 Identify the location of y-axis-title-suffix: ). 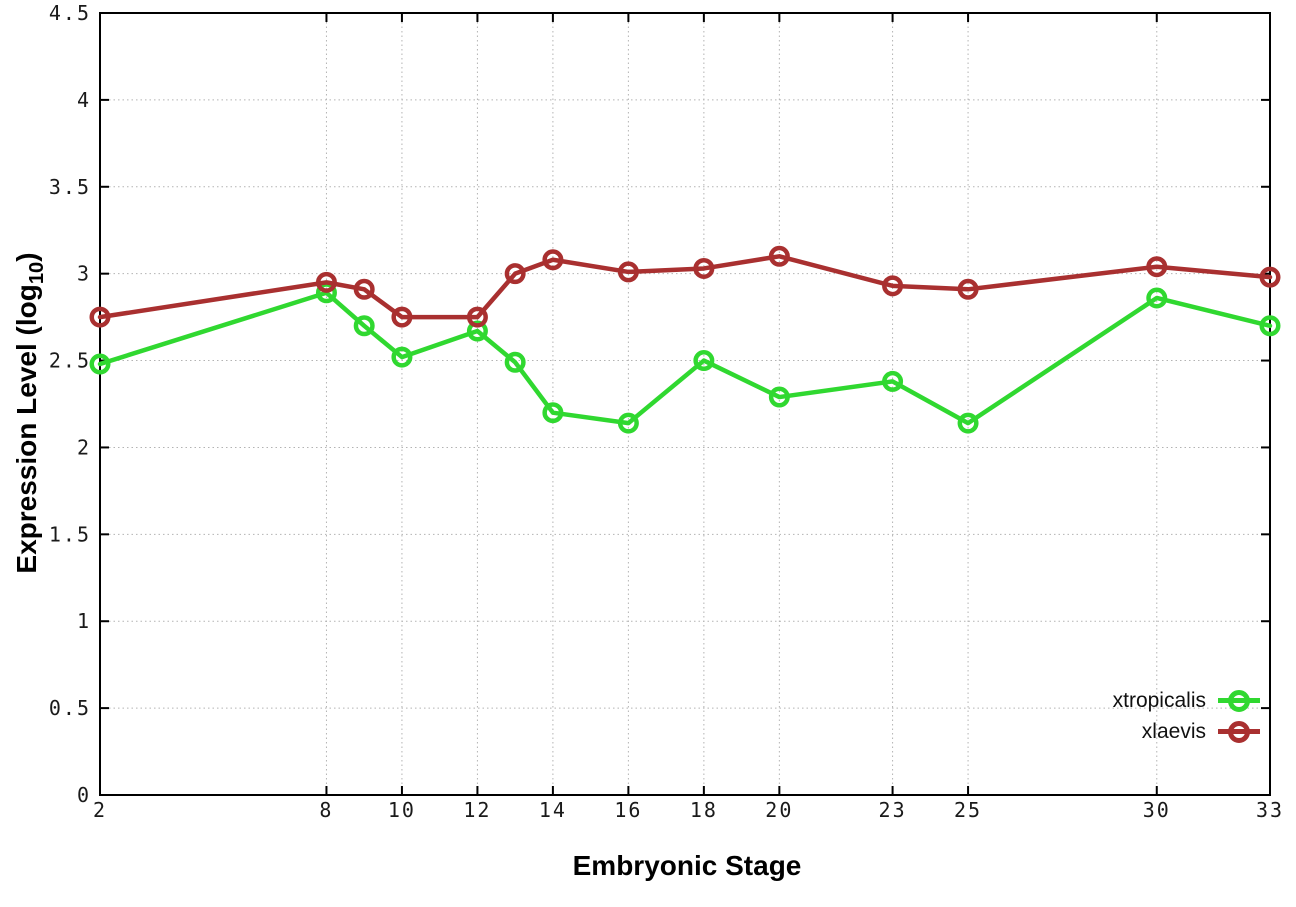
(27, 257).